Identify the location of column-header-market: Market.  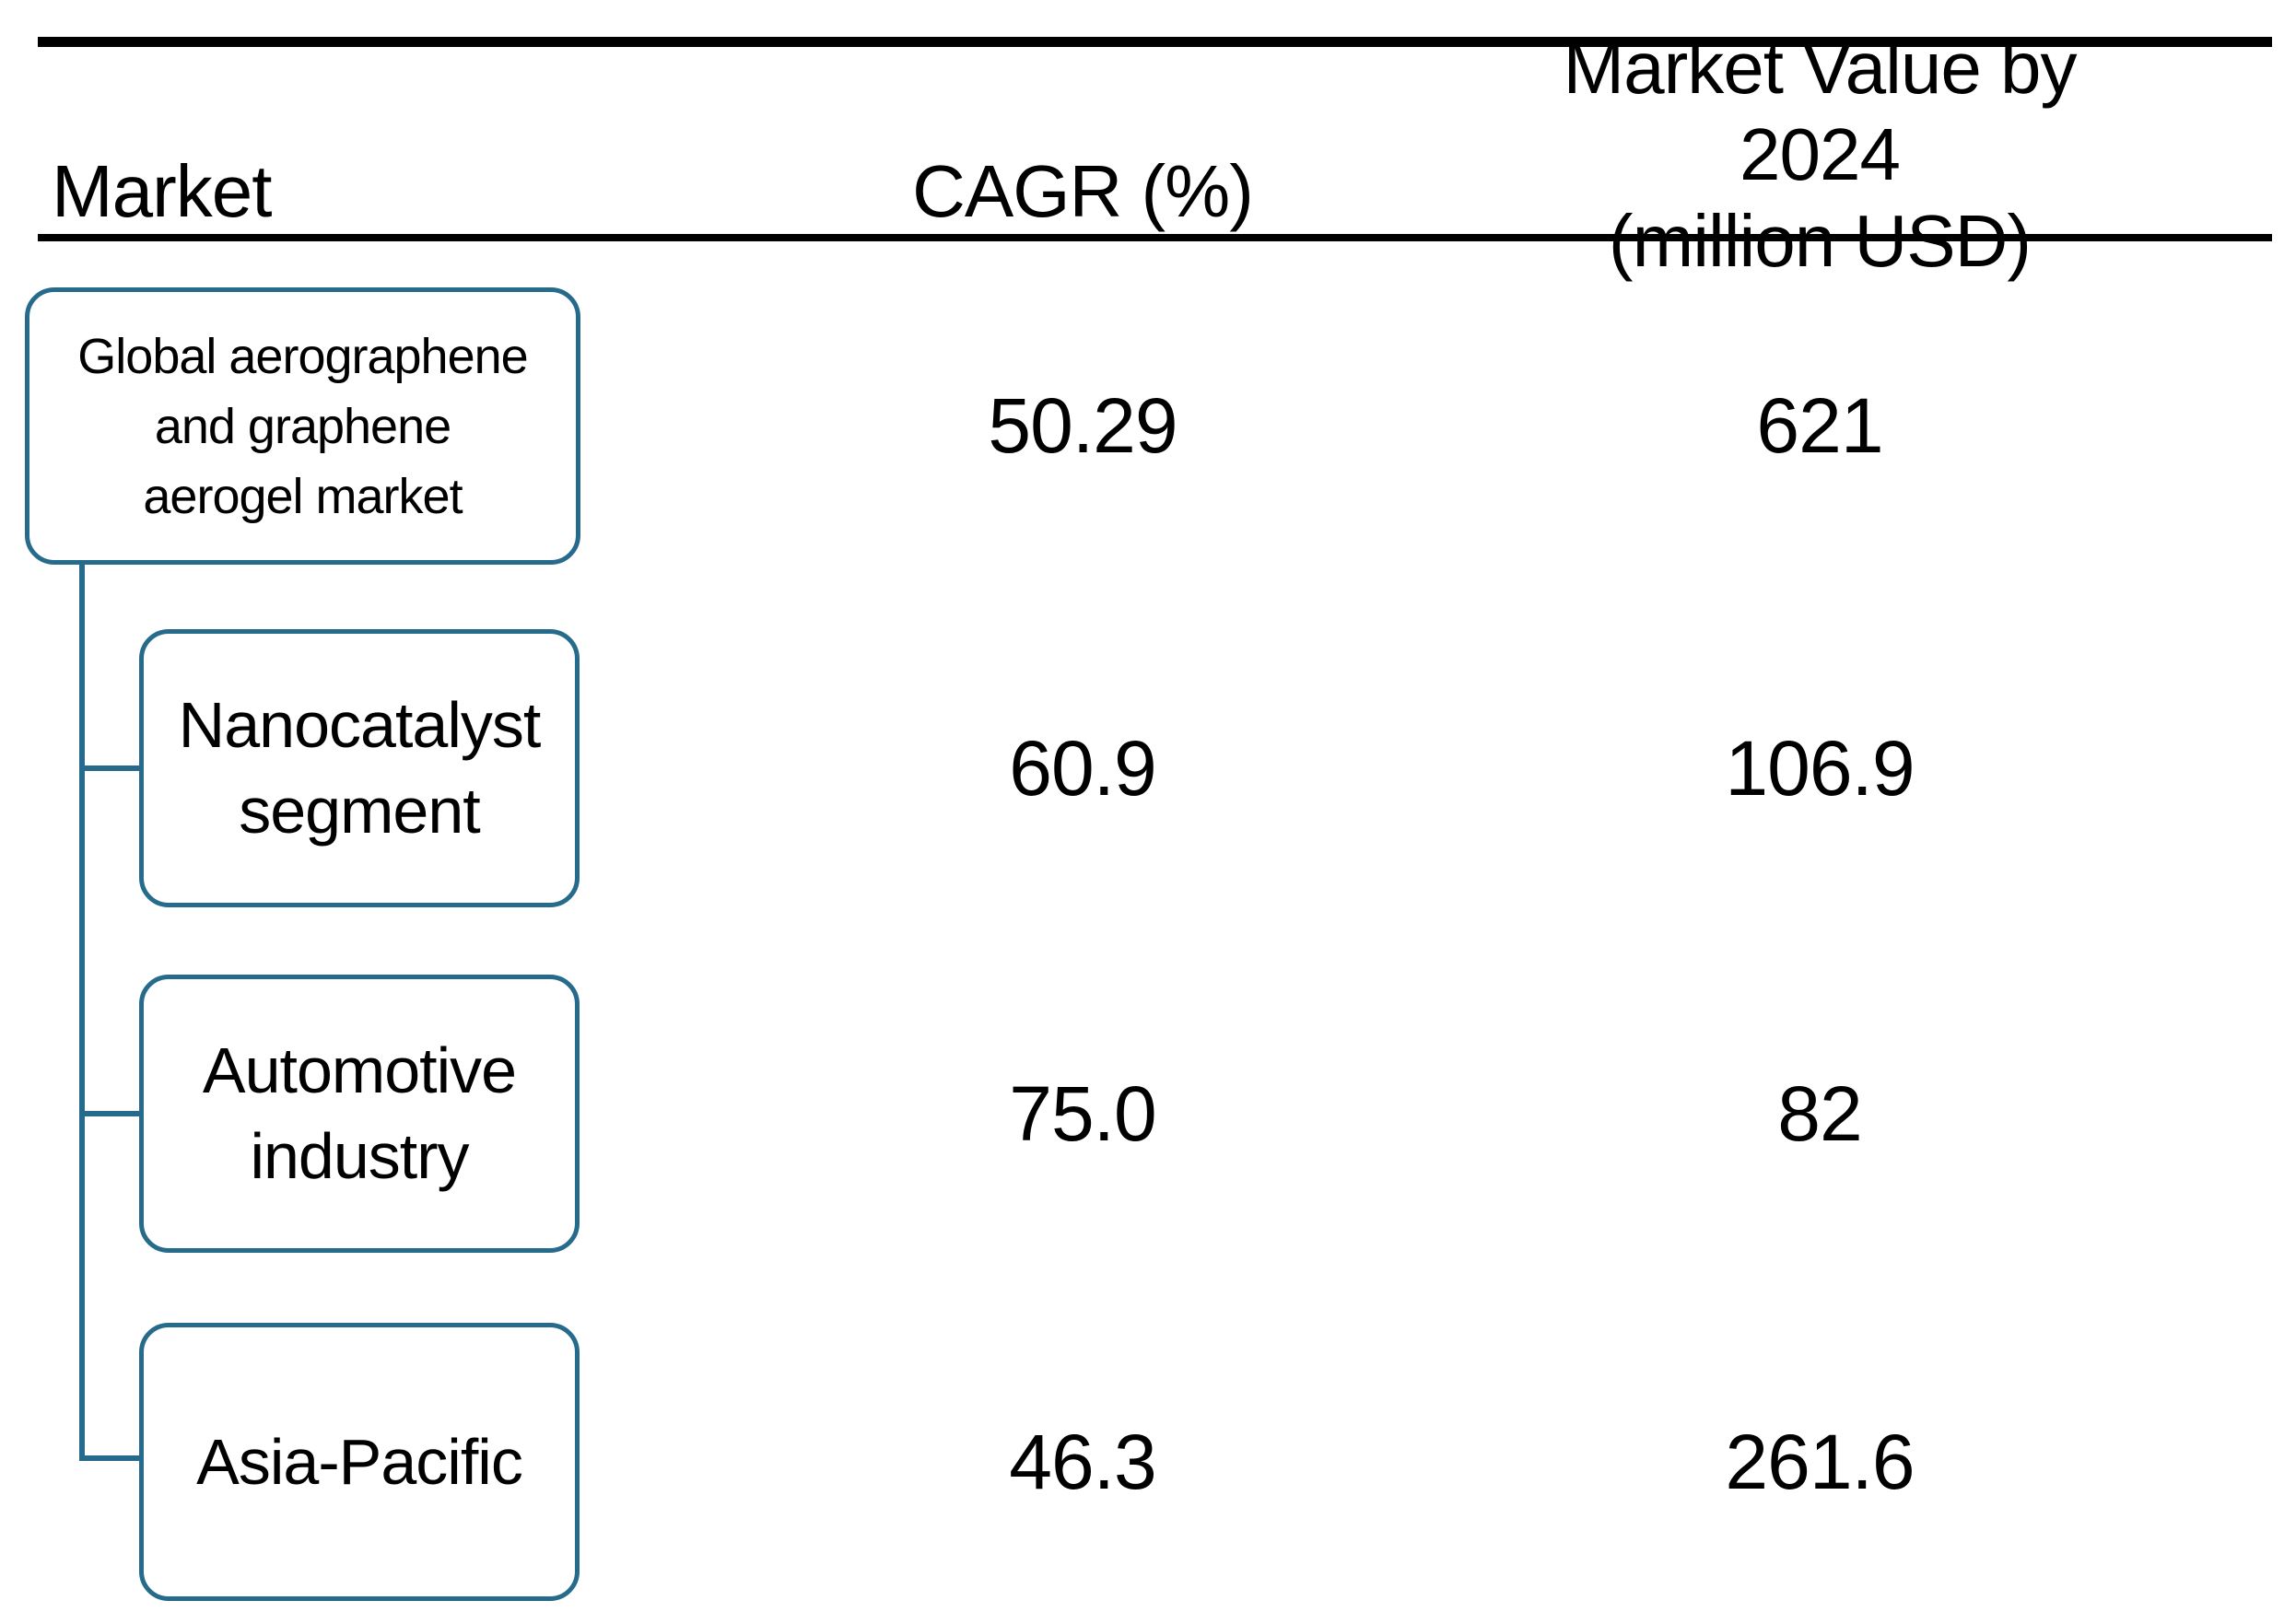
(162, 191).